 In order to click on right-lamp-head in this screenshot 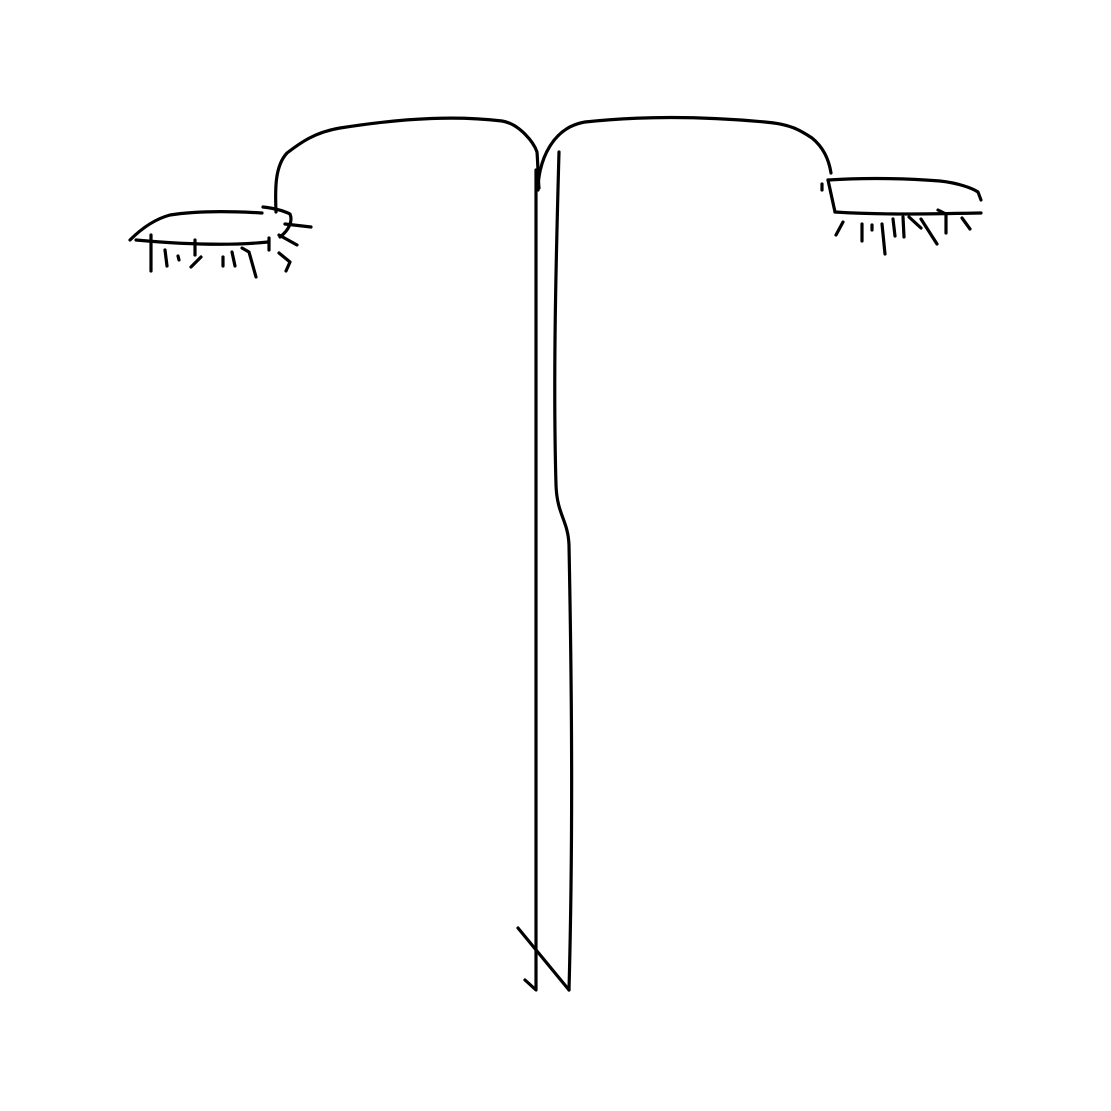, I will do `click(901, 196)`.